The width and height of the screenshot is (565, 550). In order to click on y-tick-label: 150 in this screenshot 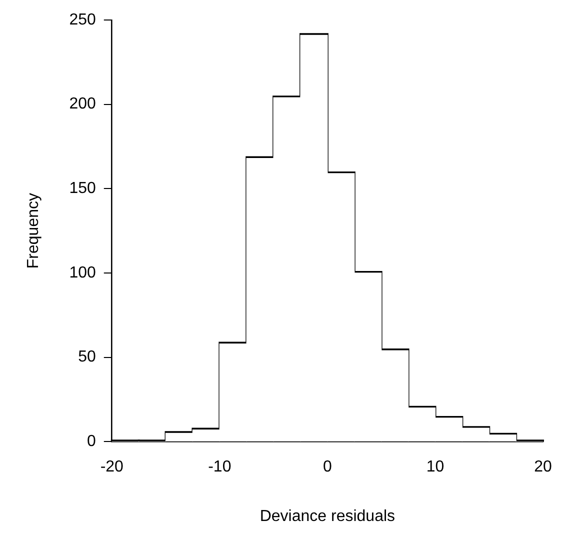, I will do `click(82, 189)`.